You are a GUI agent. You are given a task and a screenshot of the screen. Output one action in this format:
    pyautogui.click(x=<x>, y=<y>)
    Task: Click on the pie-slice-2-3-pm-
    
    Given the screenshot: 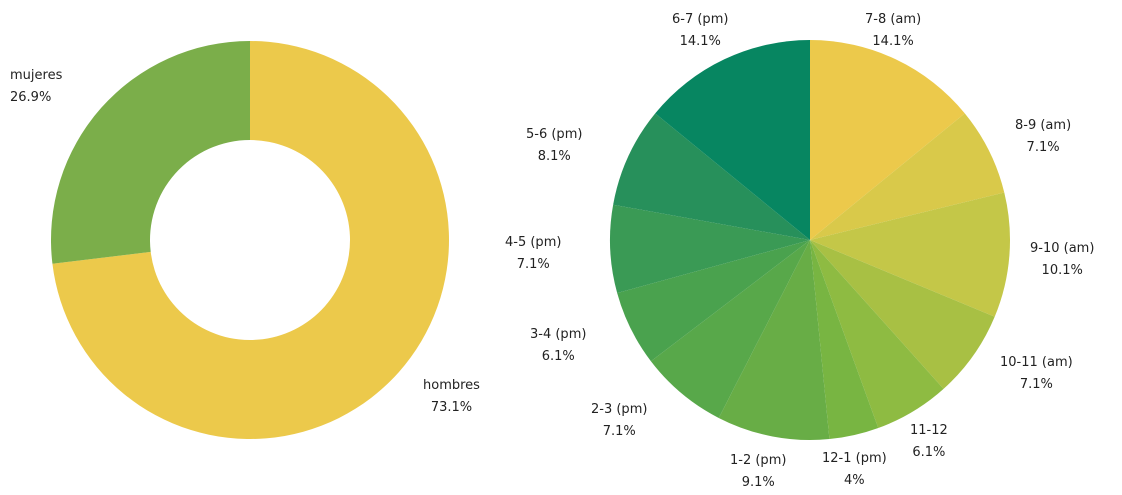 What is the action you would take?
    pyautogui.click(x=730, y=329)
    